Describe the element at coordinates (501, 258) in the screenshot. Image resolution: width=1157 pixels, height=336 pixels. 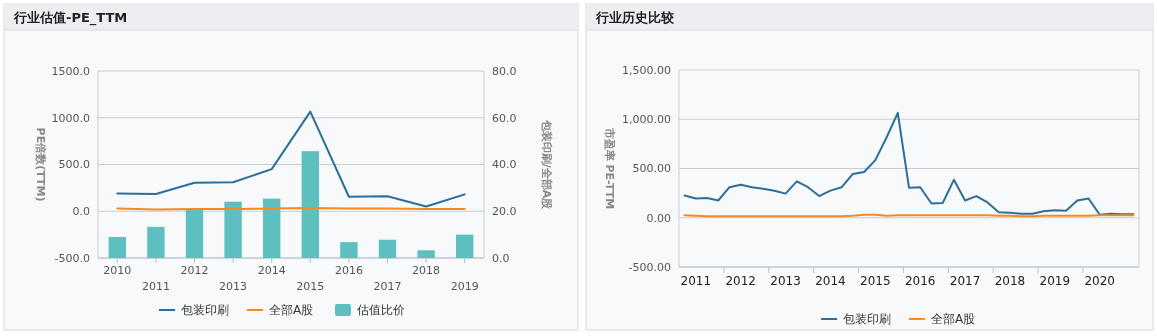
I see `y2-tick-label: 0.0` at that location.